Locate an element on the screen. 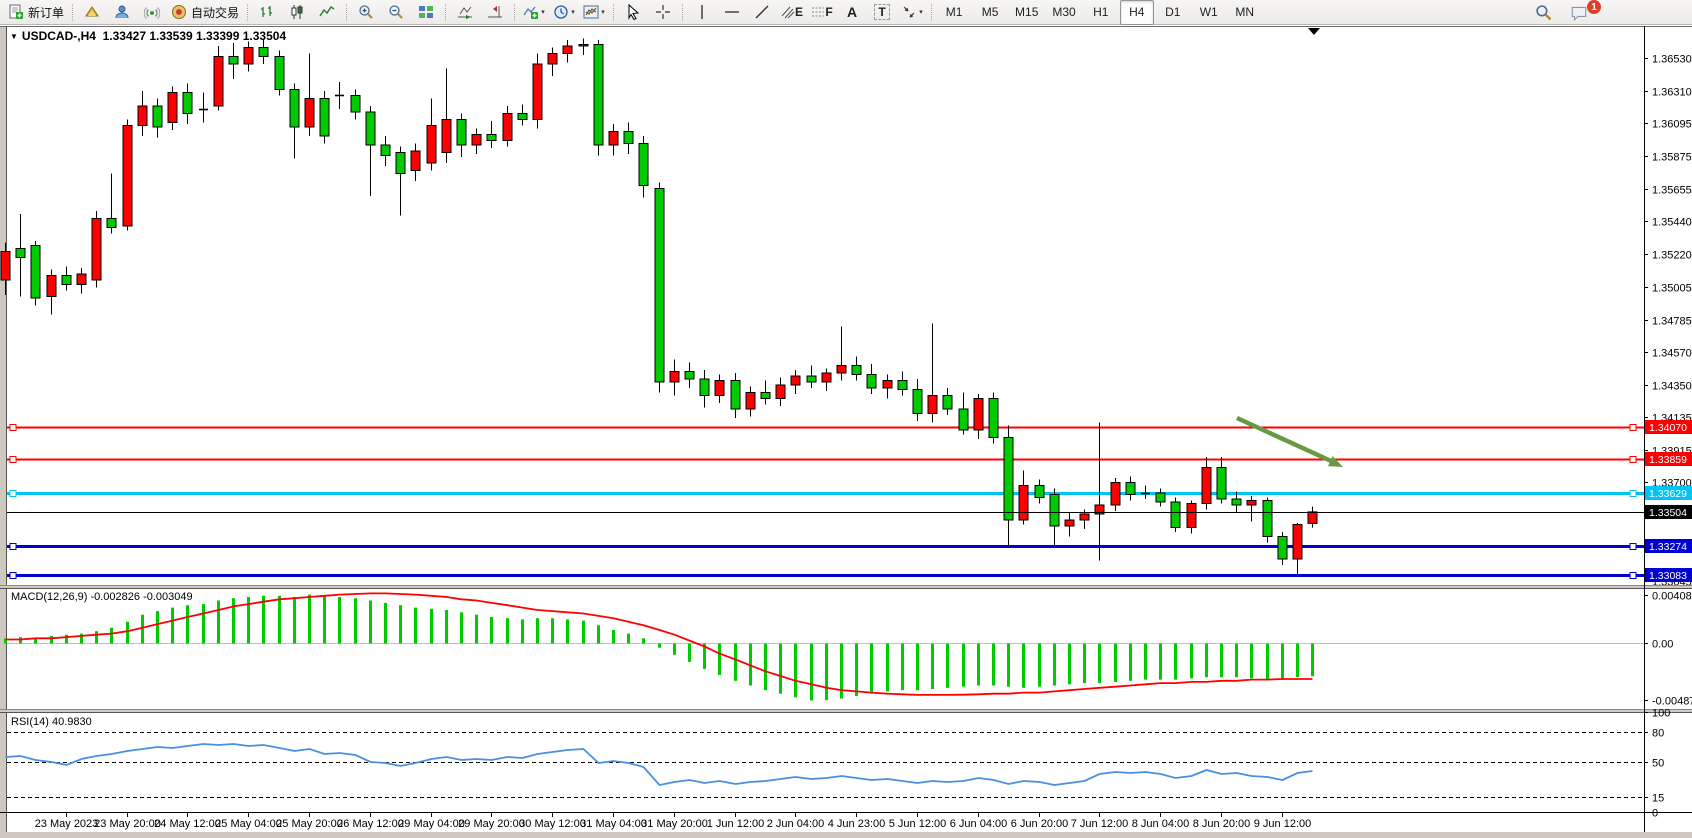 Image resolution: width=1692 pixels, height=838 pixels. candlestick-button is located at coordinates (297, 12).